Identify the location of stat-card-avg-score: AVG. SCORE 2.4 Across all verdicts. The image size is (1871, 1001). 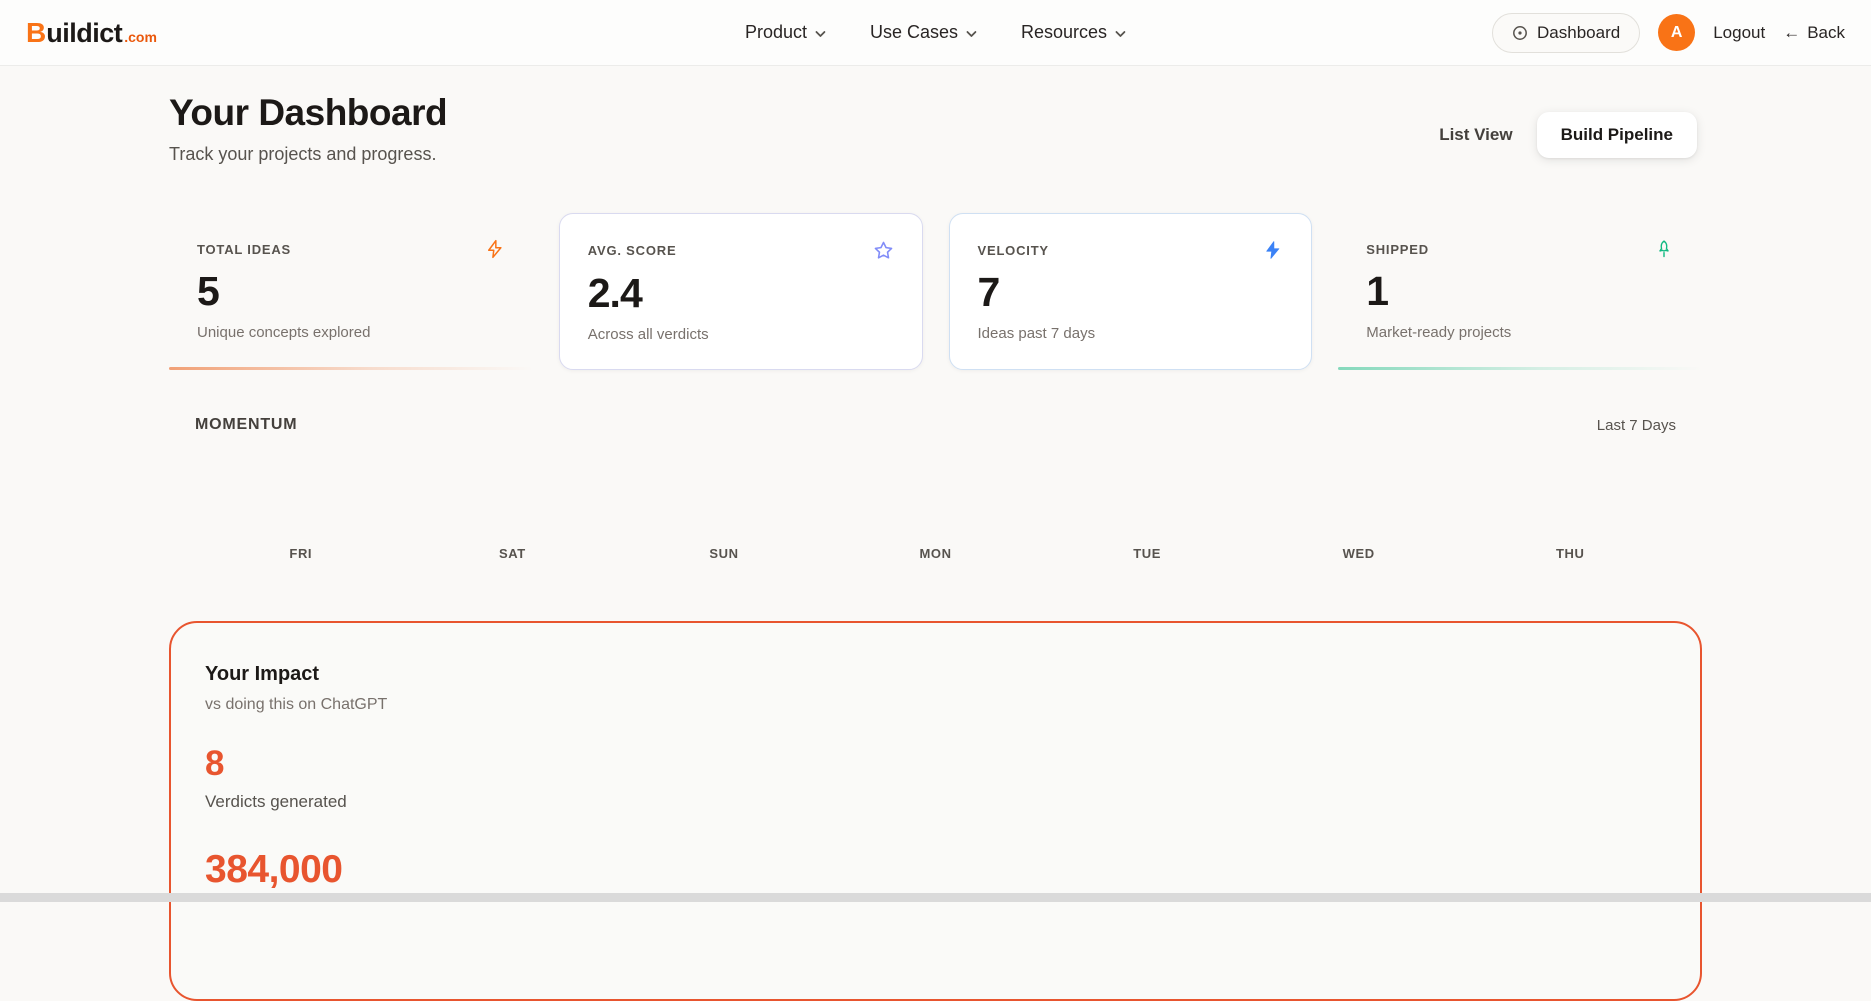
(740, 291).